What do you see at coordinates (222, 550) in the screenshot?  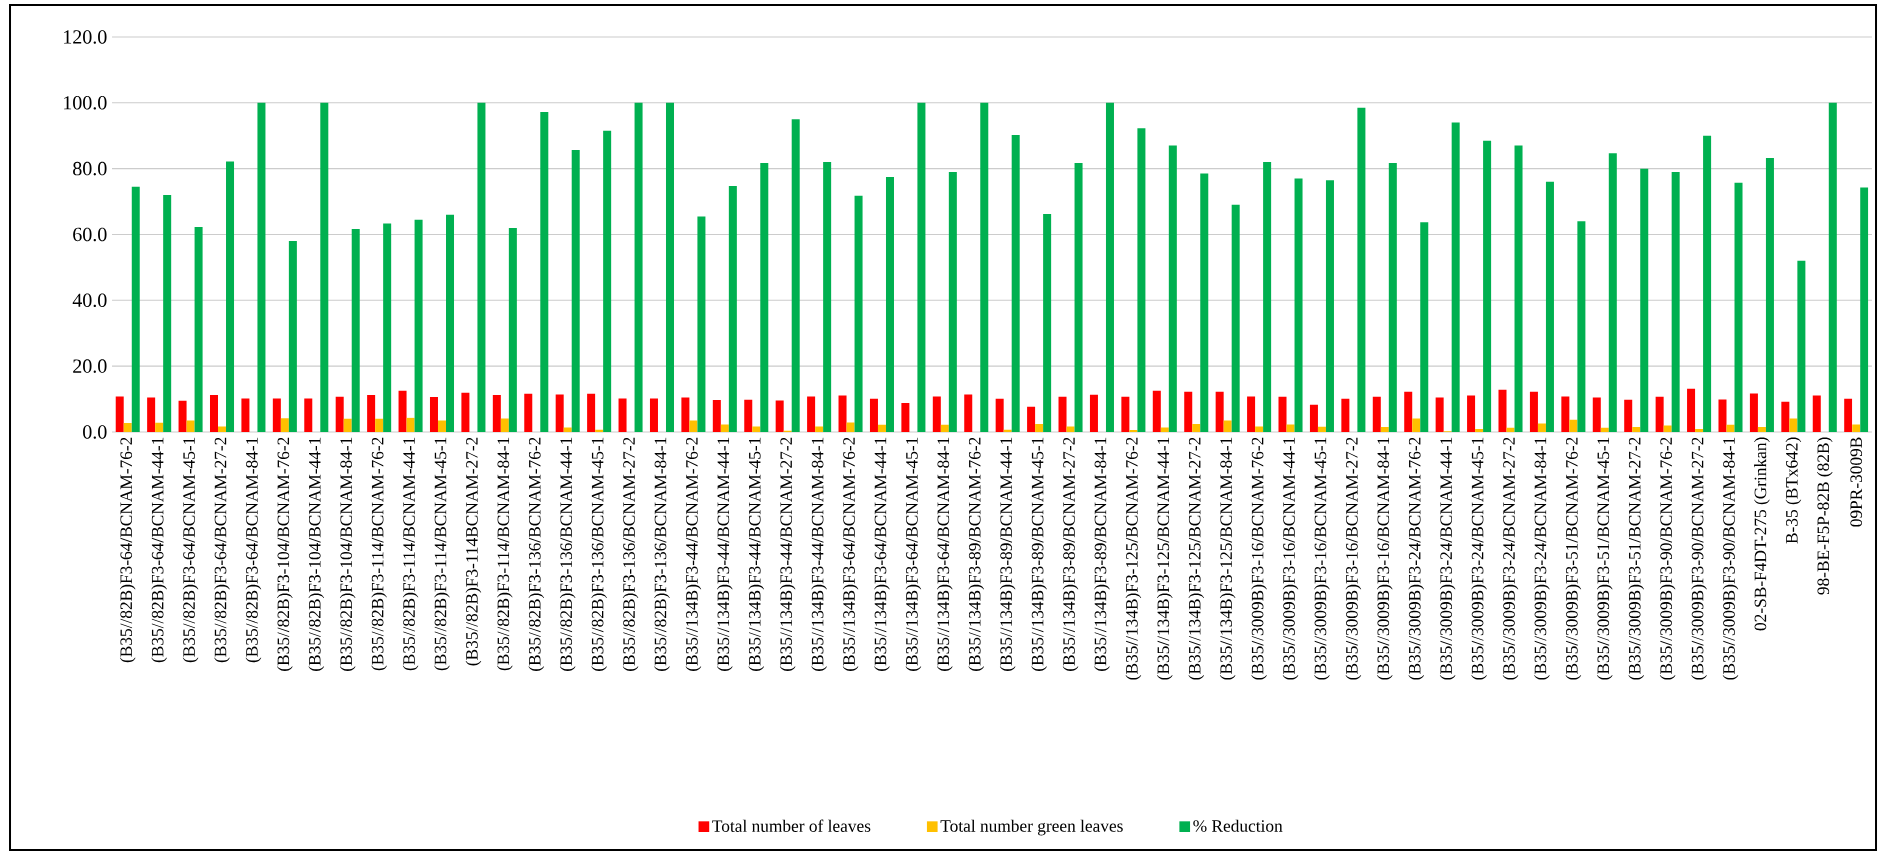 I see `x-tick-label: (B35//82B)F3-64/BCNAM-27-2` at bounding box center [222, 550].